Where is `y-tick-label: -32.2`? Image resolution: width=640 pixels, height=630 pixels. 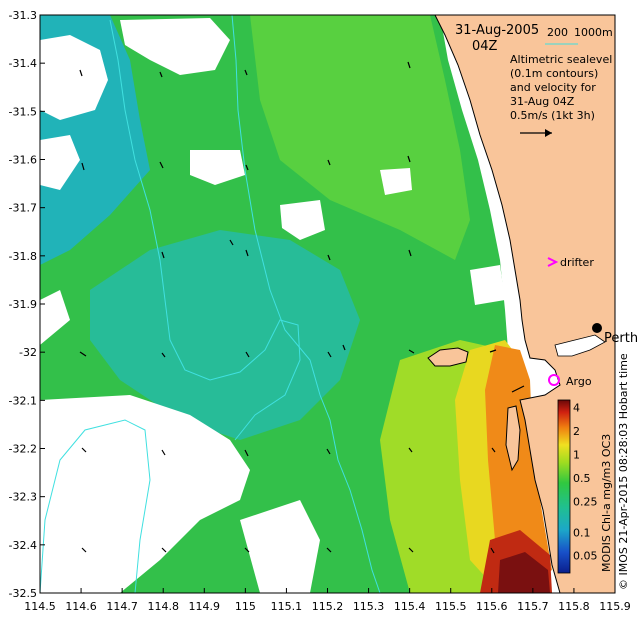
y-tick-label: -32.2 is located at coordinates (23, 449).